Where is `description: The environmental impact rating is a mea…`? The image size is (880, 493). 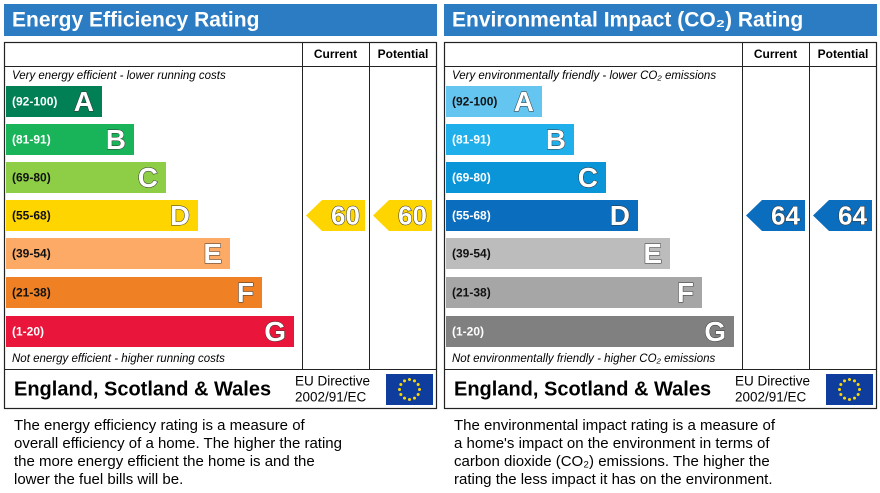
description: The environmental impact rating is a mea… is located at coordinates (615, 425).